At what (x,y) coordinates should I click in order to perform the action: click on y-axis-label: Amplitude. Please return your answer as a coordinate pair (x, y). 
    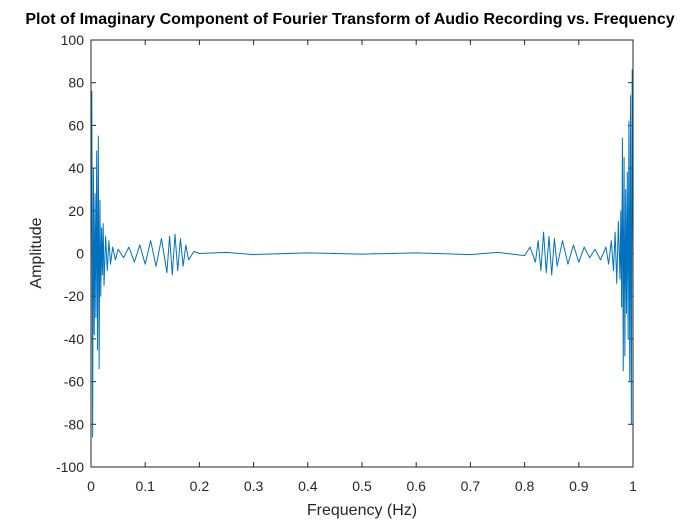
    Looking at the image, I should click on (36, 252).